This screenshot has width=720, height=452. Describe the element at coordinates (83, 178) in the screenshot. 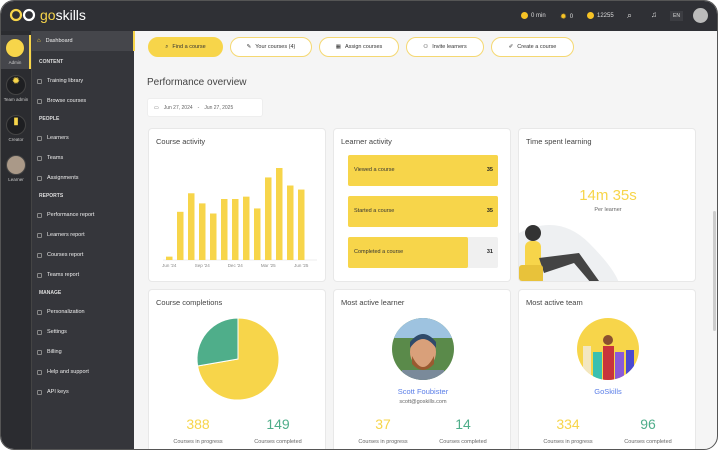

I see `sidebar-item-assignments: Assignments` at that location.